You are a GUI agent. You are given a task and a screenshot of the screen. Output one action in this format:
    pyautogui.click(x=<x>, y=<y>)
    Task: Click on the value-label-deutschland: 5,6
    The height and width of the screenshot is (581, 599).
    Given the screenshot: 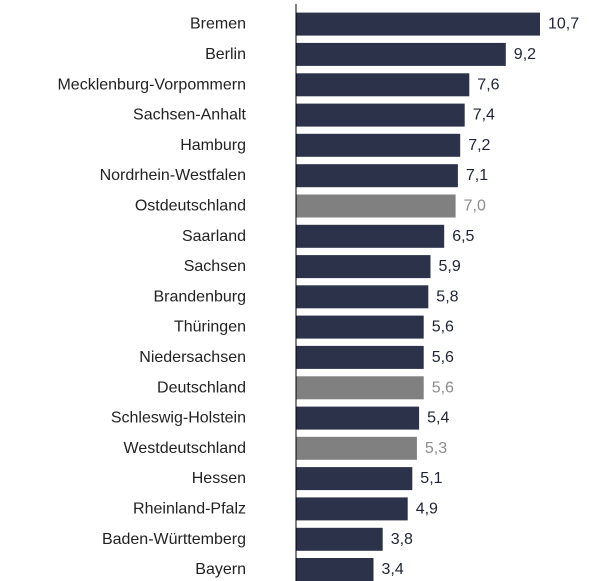 What is the action you would take?
    pyautogui.click(x=443, y=387)
    